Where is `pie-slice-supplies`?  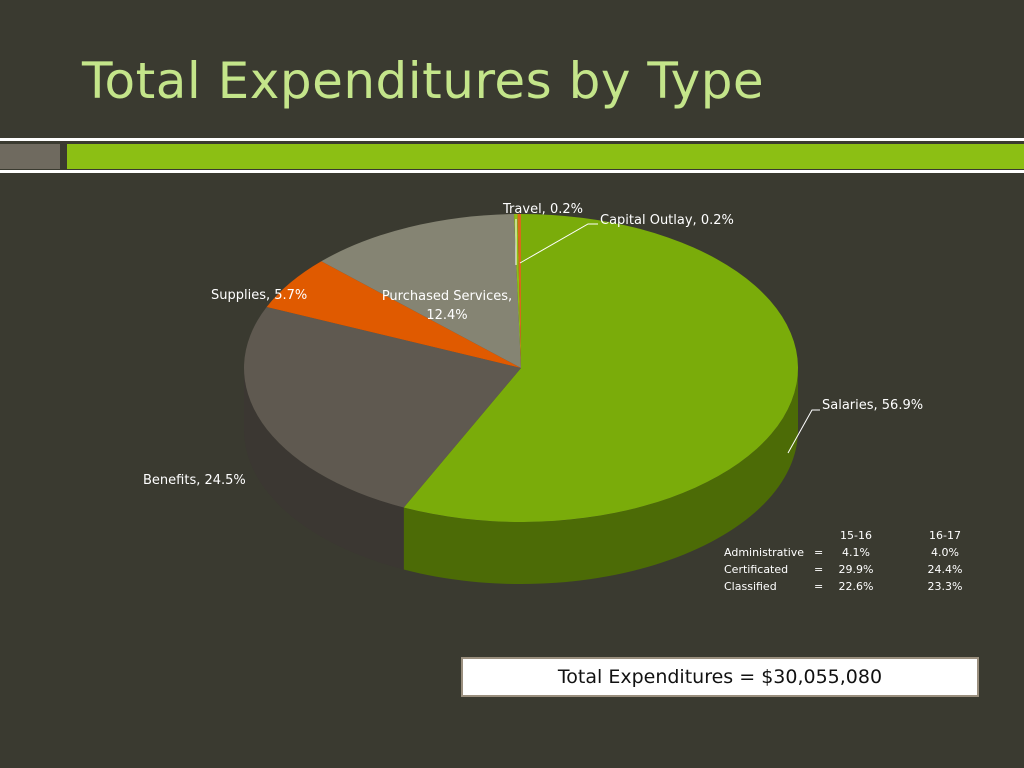 pie-slice-supplies is located at coordinates (393, 314).